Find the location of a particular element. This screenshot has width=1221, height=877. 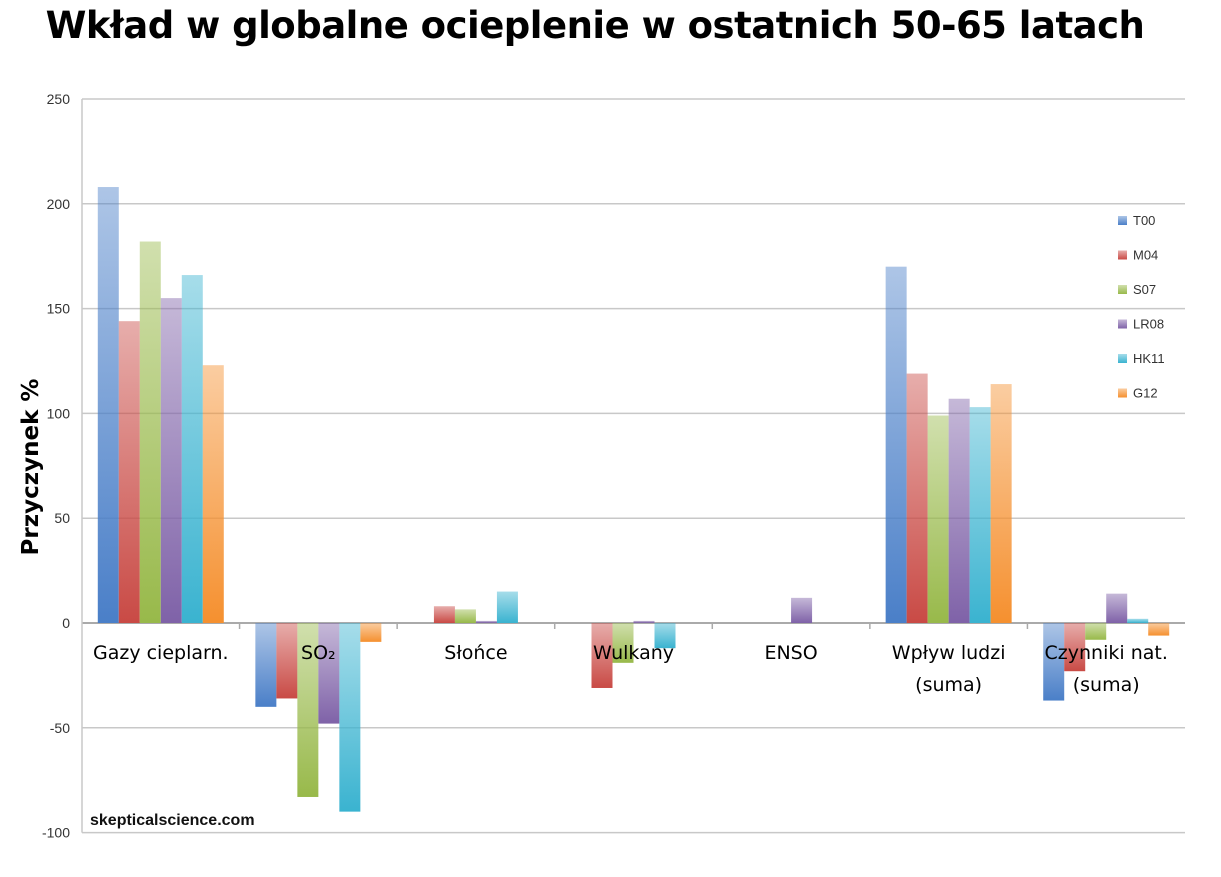

legend-swatch-G12 is located at coordinates (1122, 393).